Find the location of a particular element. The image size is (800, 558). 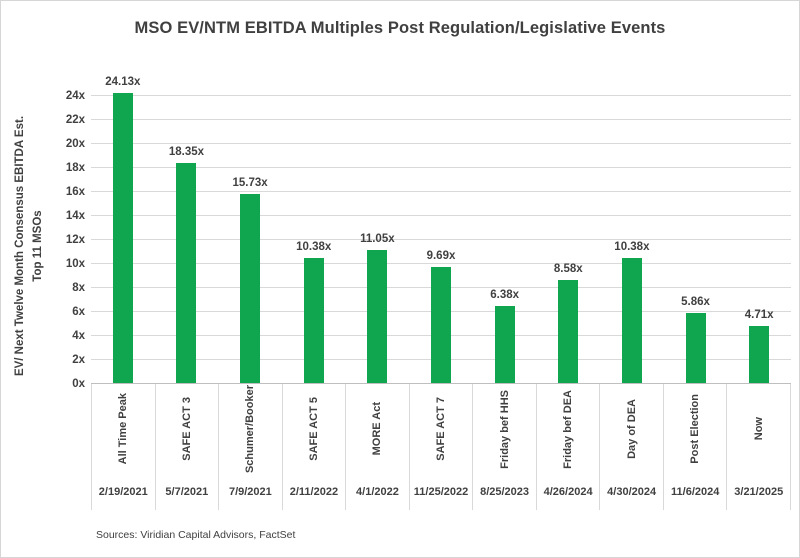

category-date-wrap: 11/6/2024 is located at coordinates (695, 492).